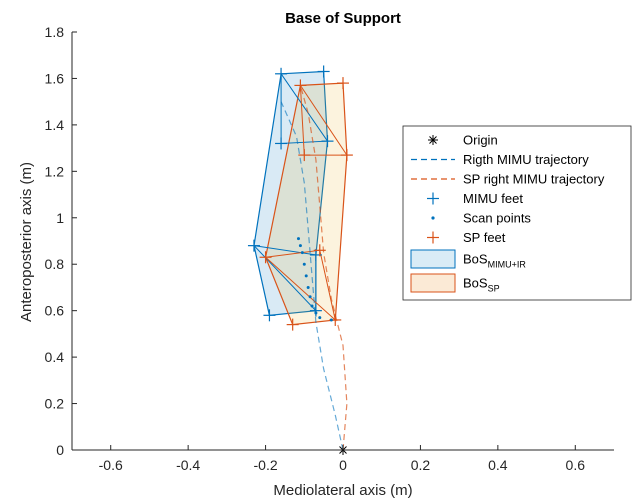 The height and width of the screenshot is (499, 638). I want to click on legend-mimufeet-marker, so click(433, 198).